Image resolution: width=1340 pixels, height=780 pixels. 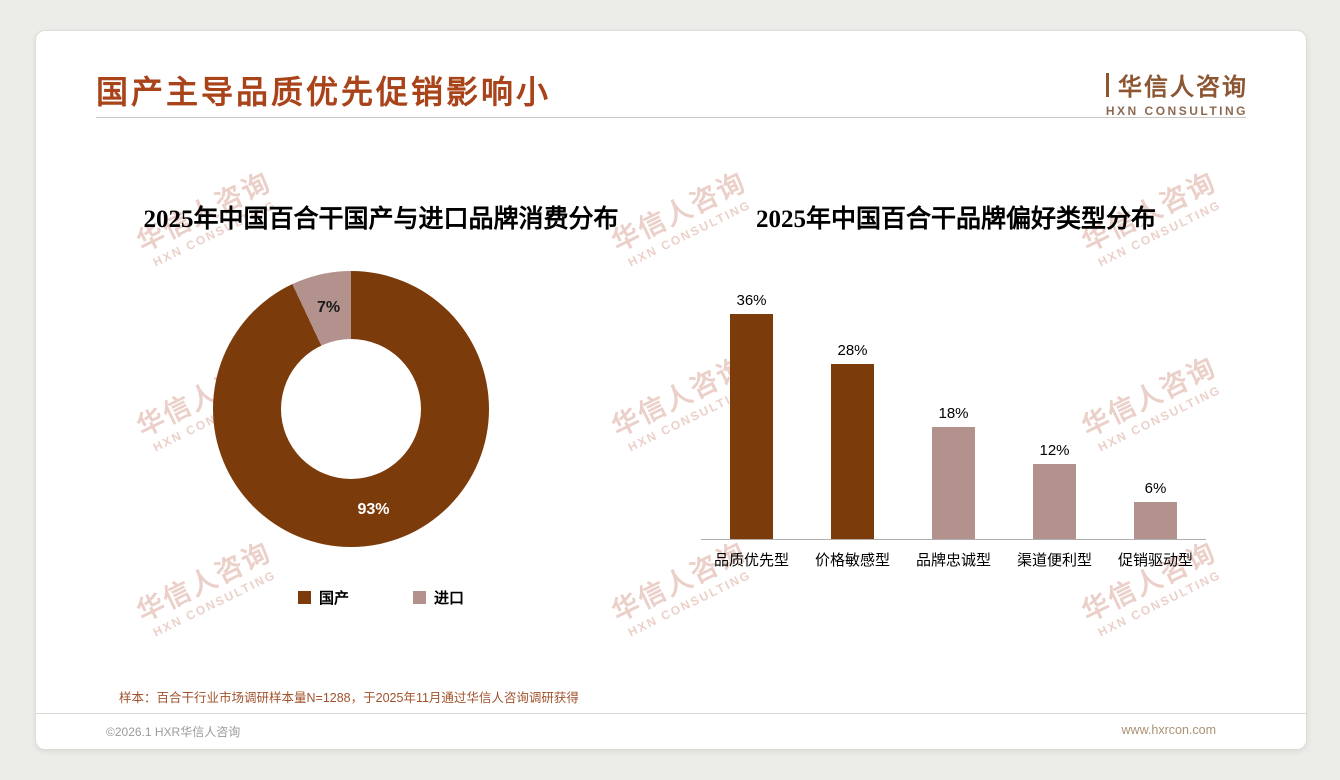 I want to click on donut-hole, so click(x=351, y=409).